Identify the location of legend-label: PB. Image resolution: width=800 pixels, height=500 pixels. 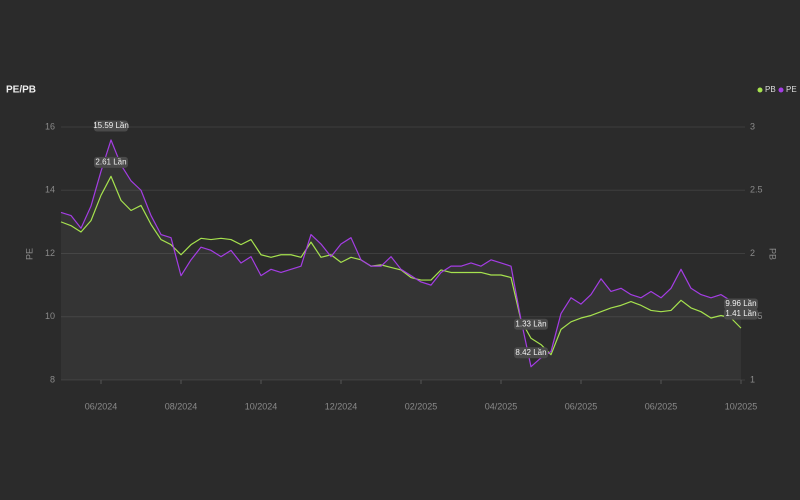
(770, 89).